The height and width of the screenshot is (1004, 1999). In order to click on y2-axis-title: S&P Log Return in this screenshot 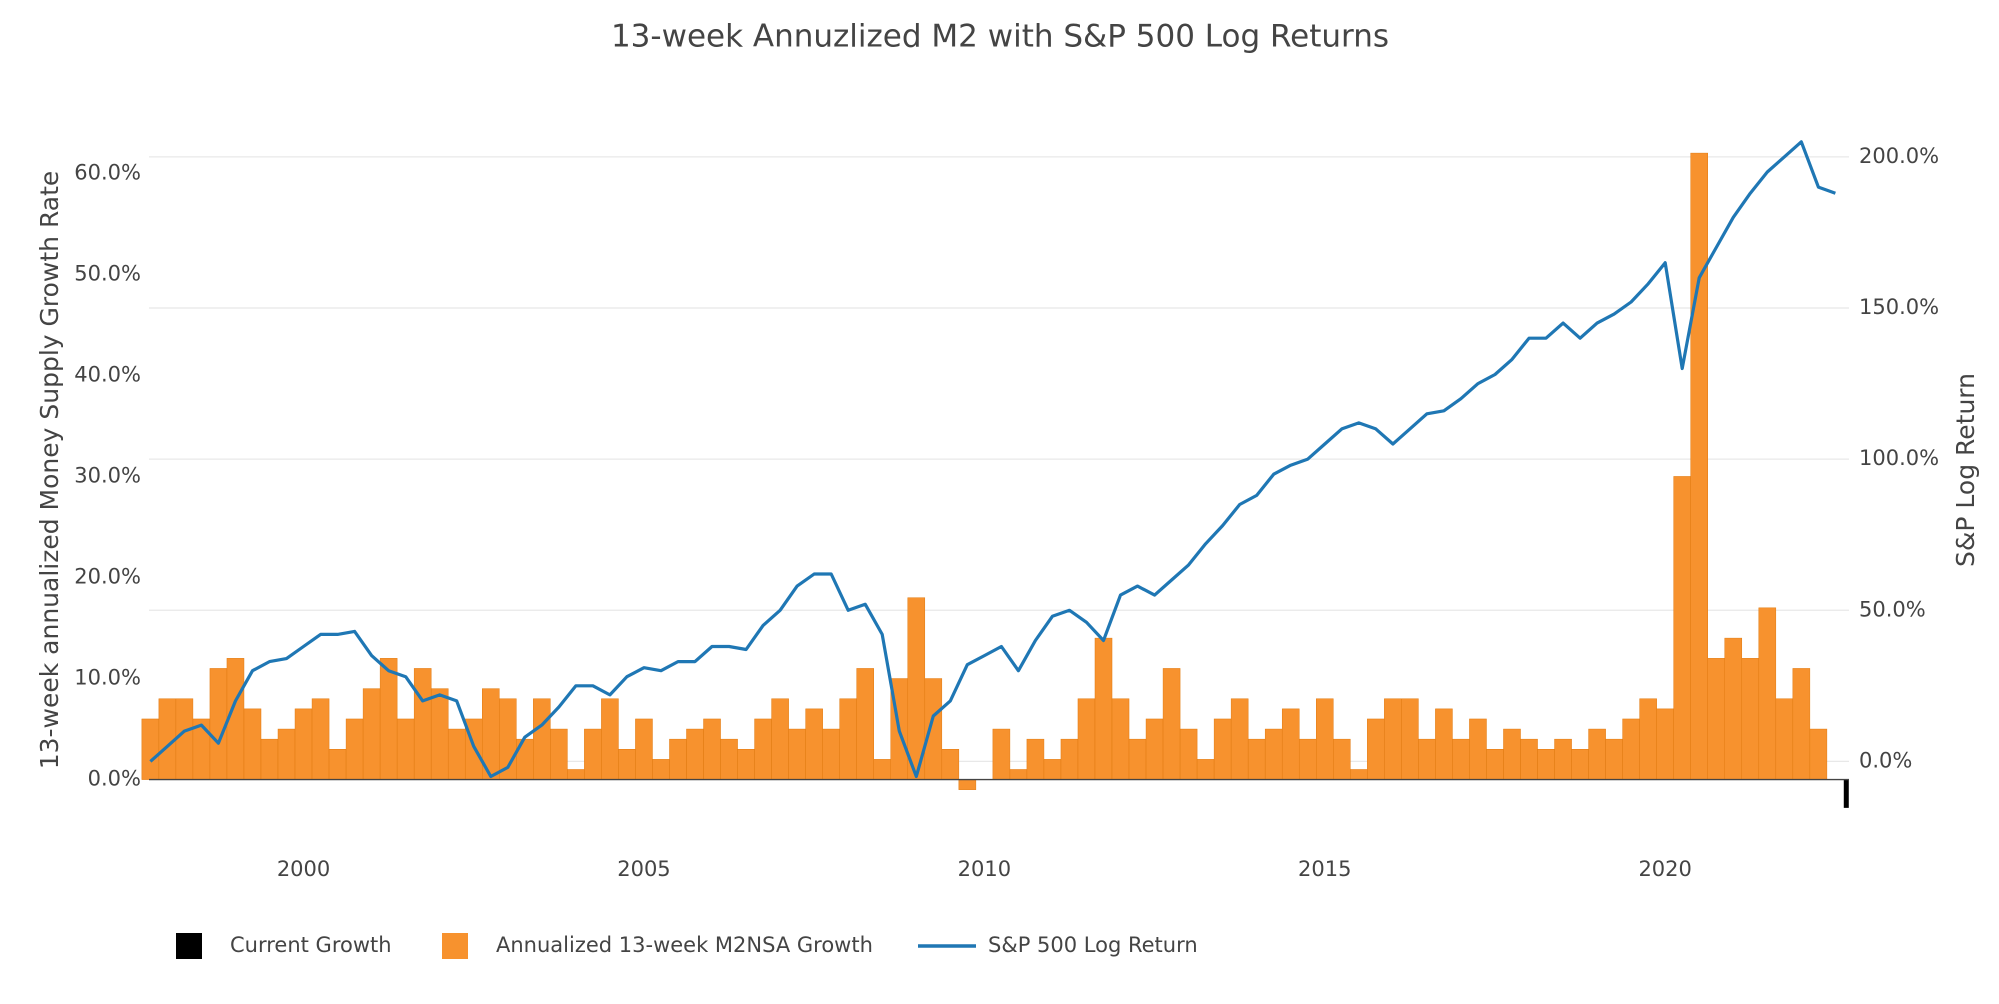, I will do `click(1965, 470)`.